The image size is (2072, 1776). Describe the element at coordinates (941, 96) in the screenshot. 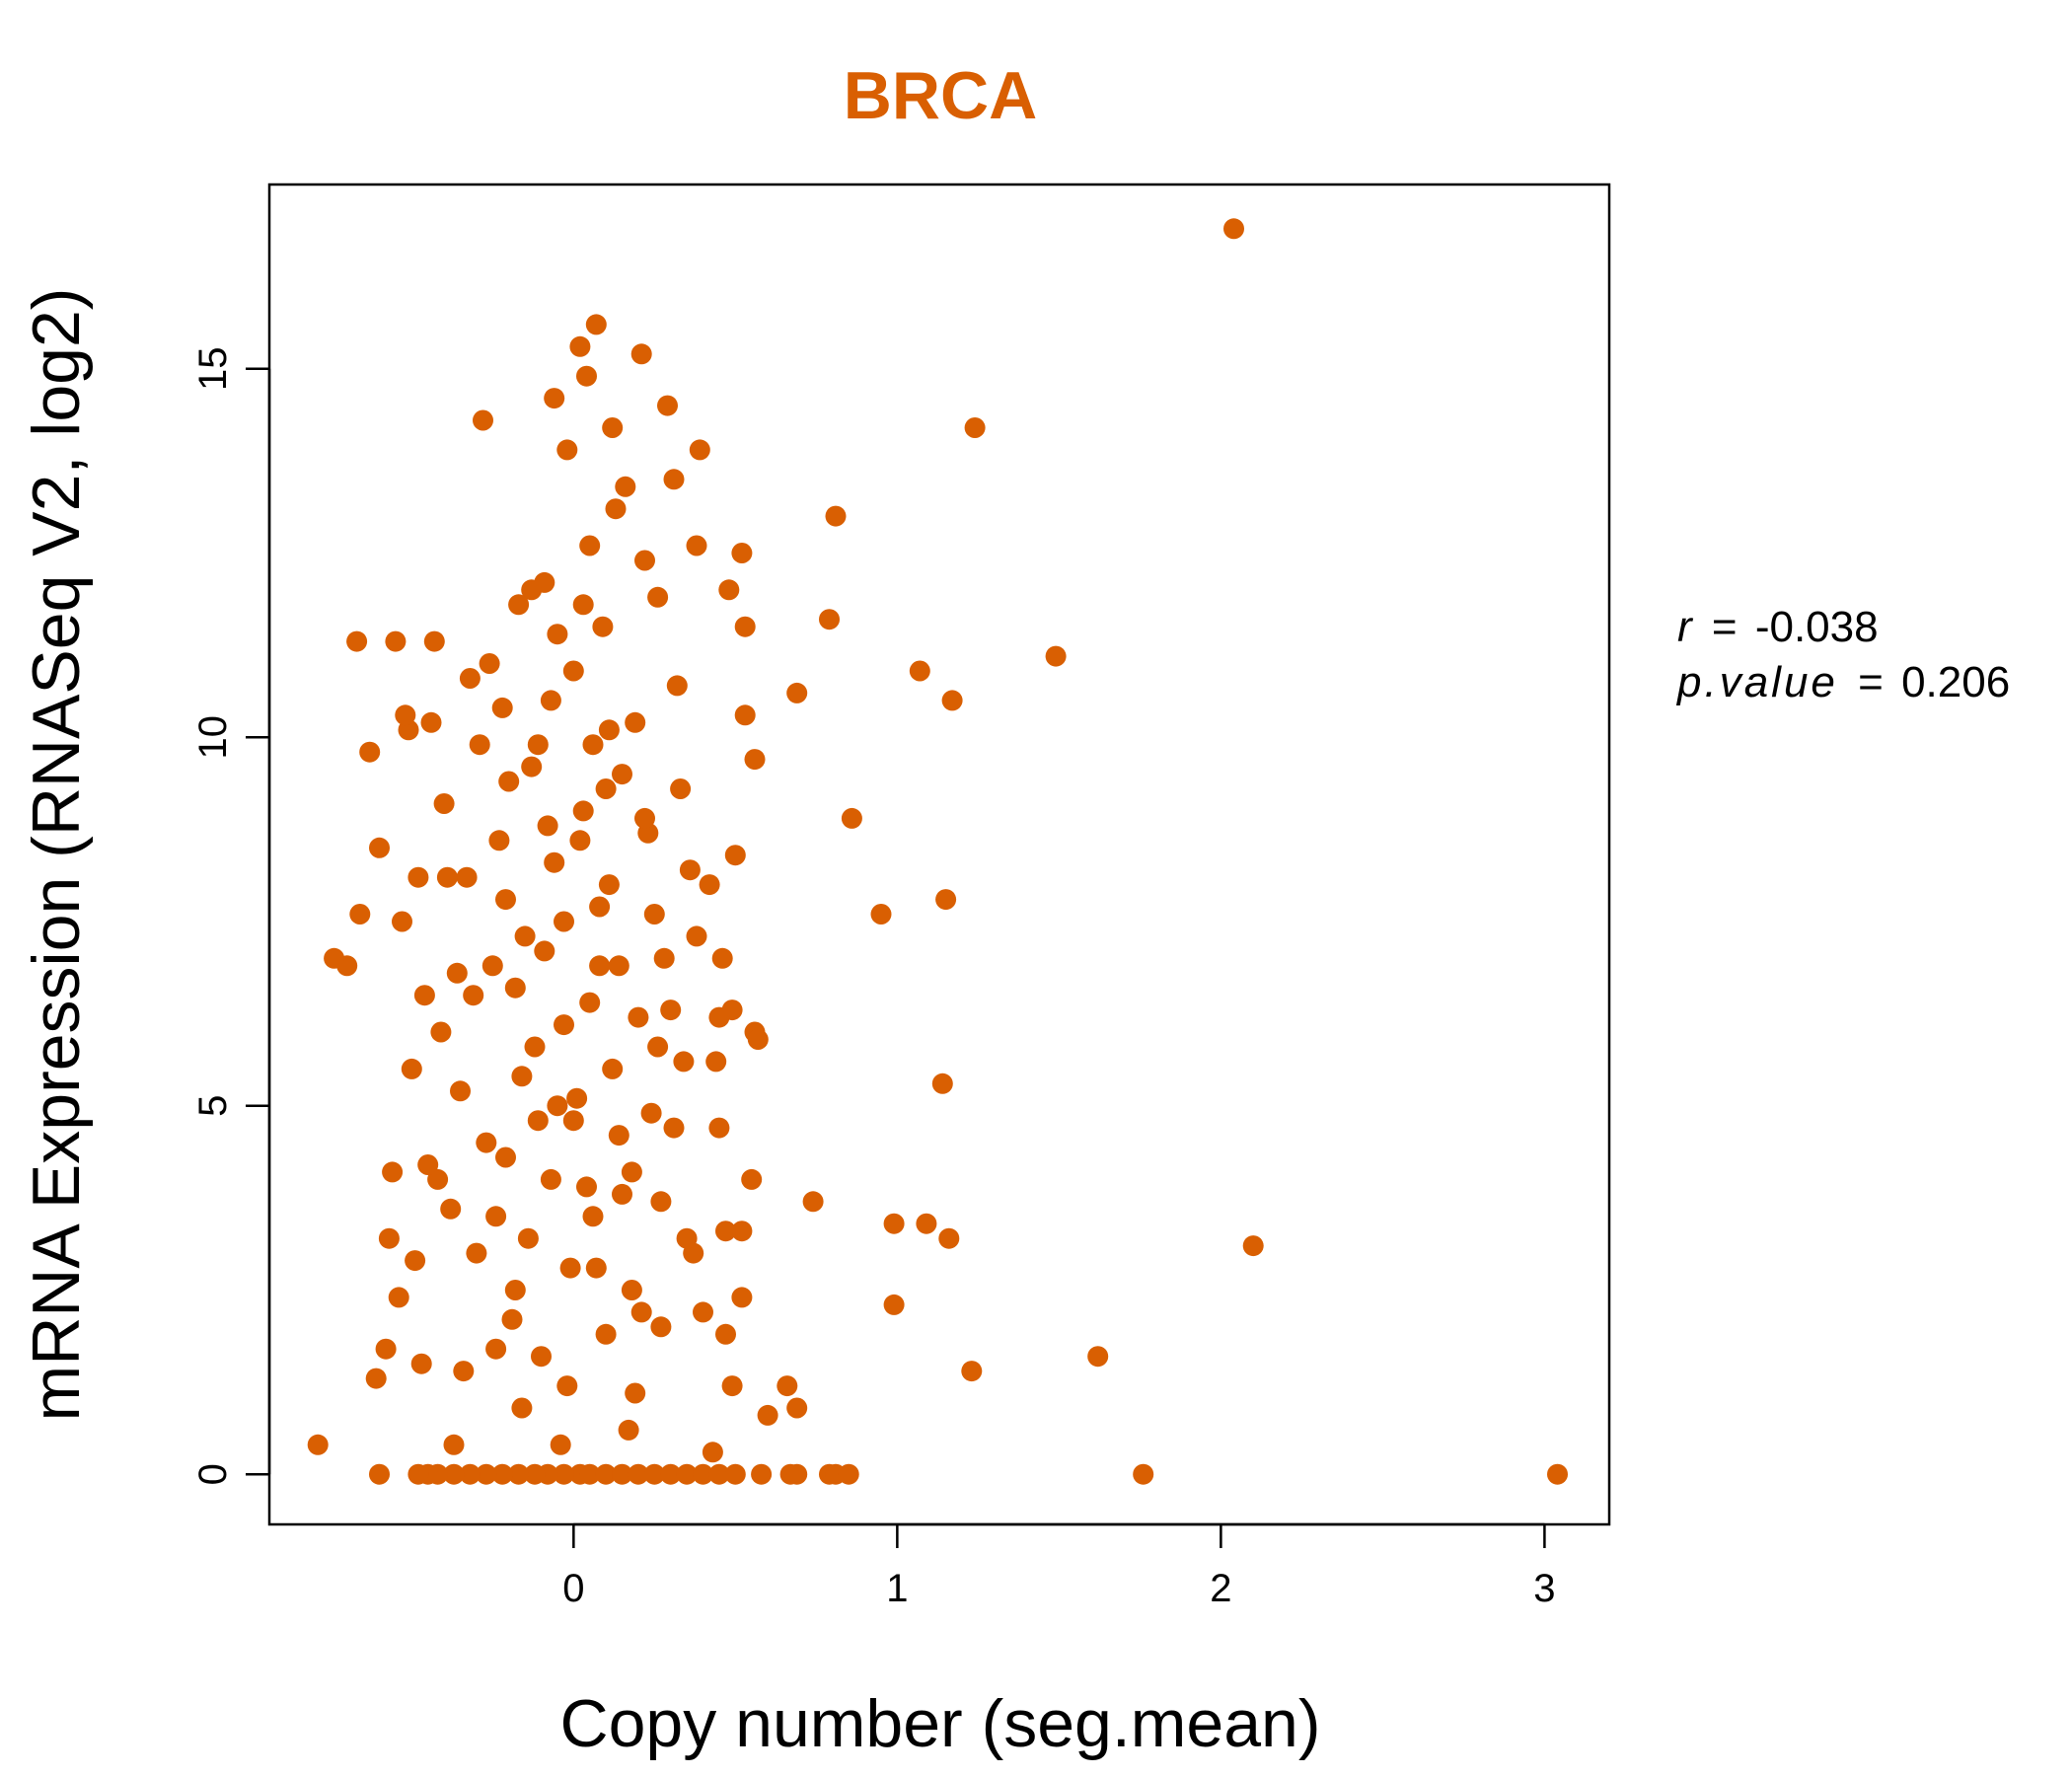

I see `chart-title: BRCA` at that location.